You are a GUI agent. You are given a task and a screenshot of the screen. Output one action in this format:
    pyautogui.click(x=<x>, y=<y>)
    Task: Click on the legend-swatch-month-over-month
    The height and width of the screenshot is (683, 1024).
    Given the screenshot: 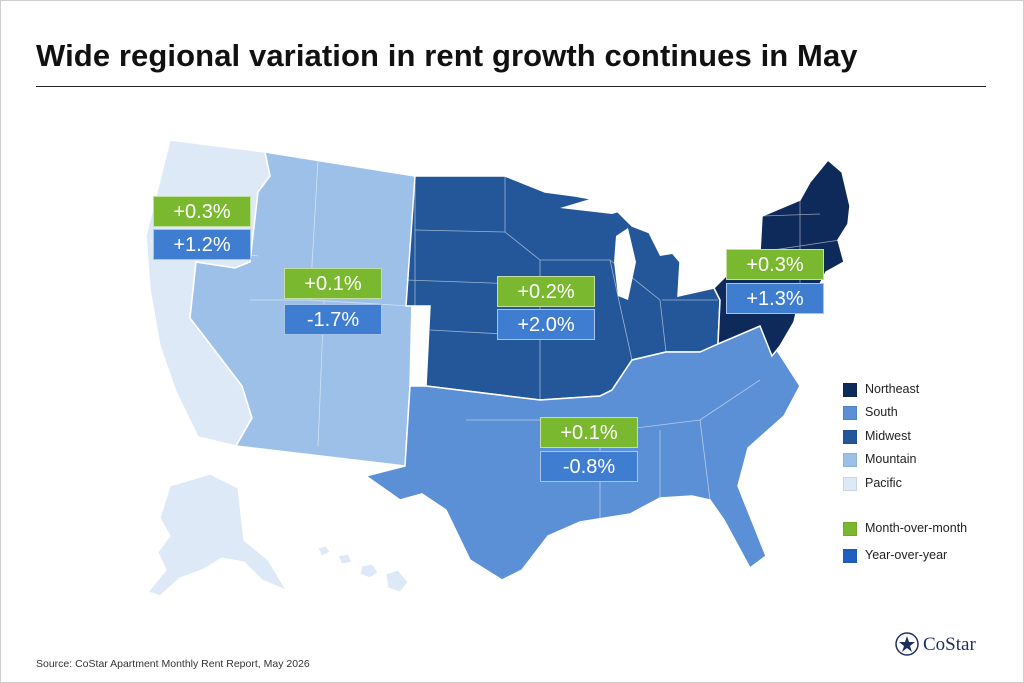 What is the action you would take?
    pyautogui.click(x=850, y=529)
    